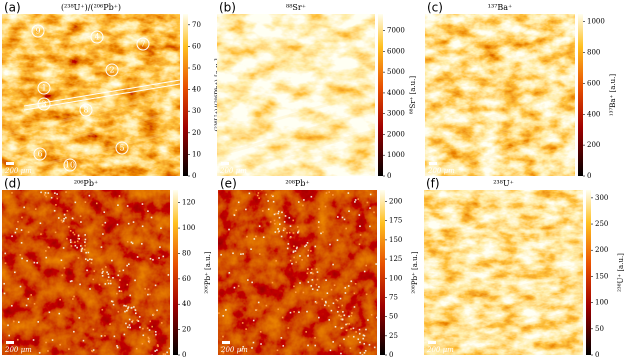 The height and width of the screenshot is (362, 627). What do you see at coordinates (186, 279) in the screenshot?
I see `colorbar-tick-label: 60` at bounding box center [186, 279].